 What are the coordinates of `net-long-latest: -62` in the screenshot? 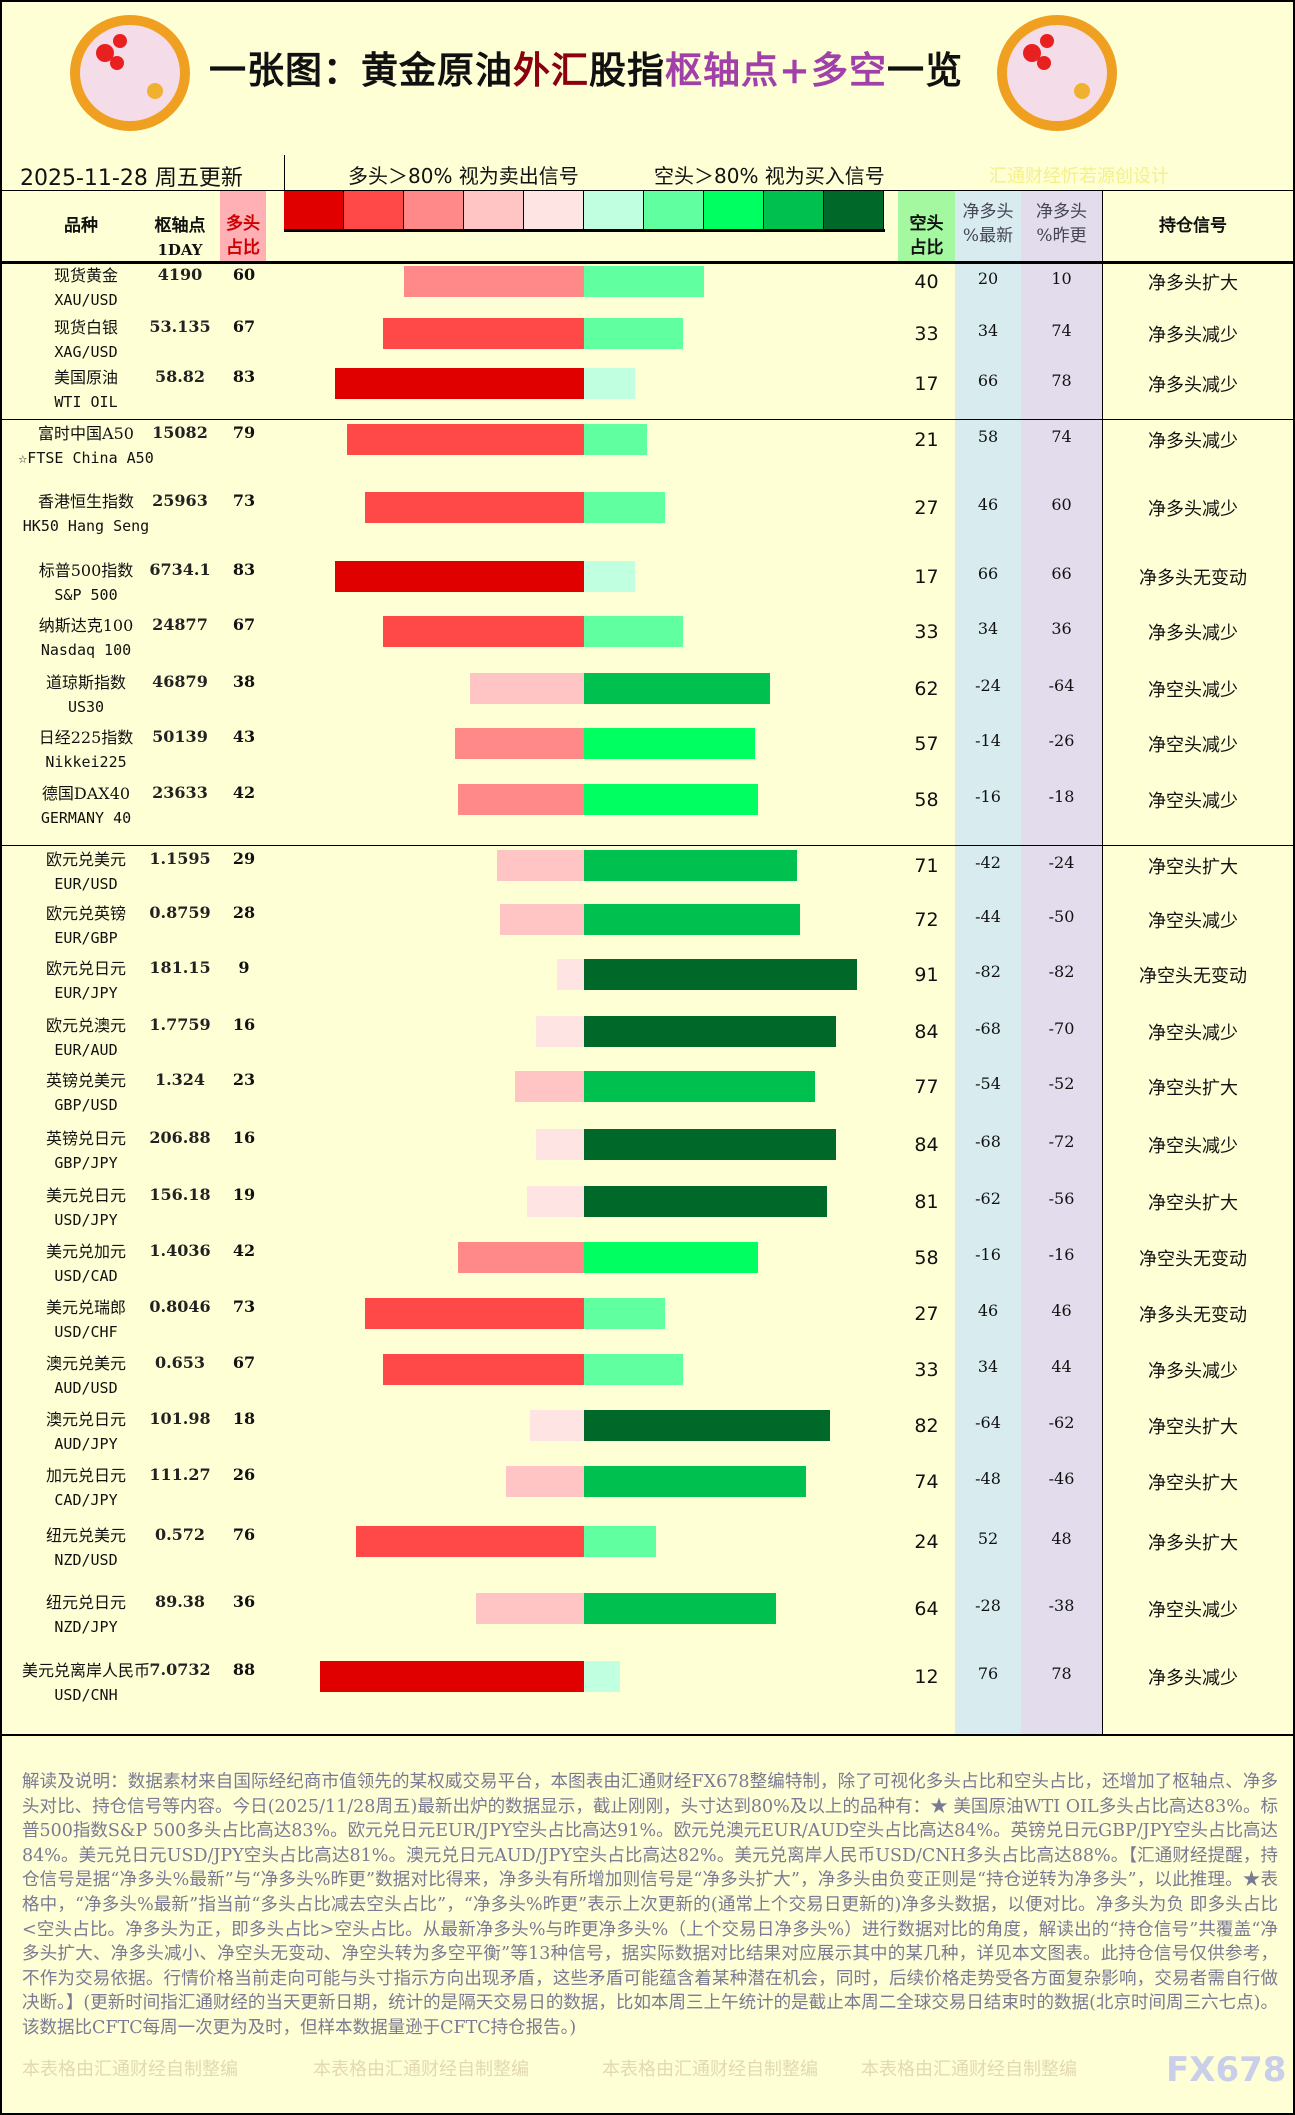 It's located at (988, 1198).